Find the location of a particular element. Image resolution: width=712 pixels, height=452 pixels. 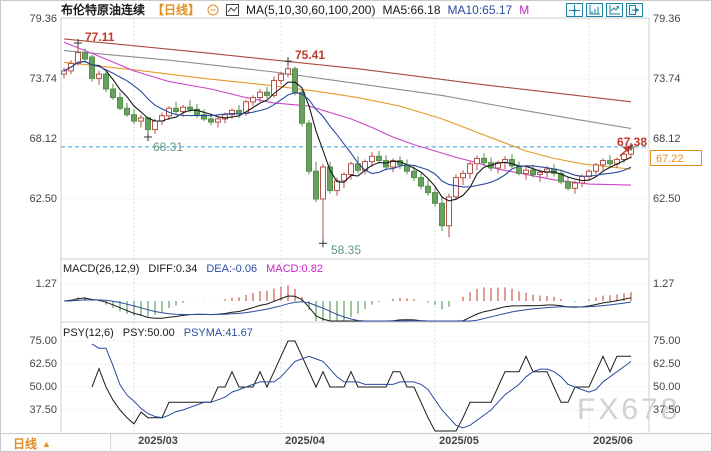

crosshair-icon is located at coordinates (574, 10).